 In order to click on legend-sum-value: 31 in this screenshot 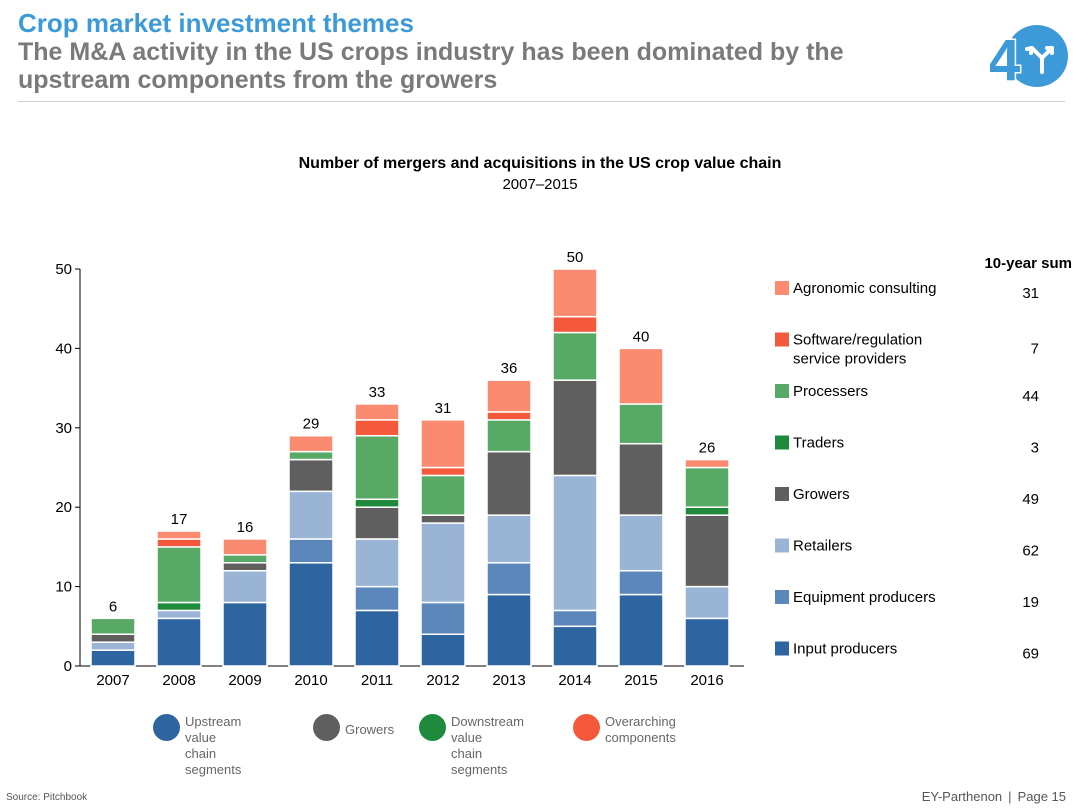, I will do `click(1030, 293)`.